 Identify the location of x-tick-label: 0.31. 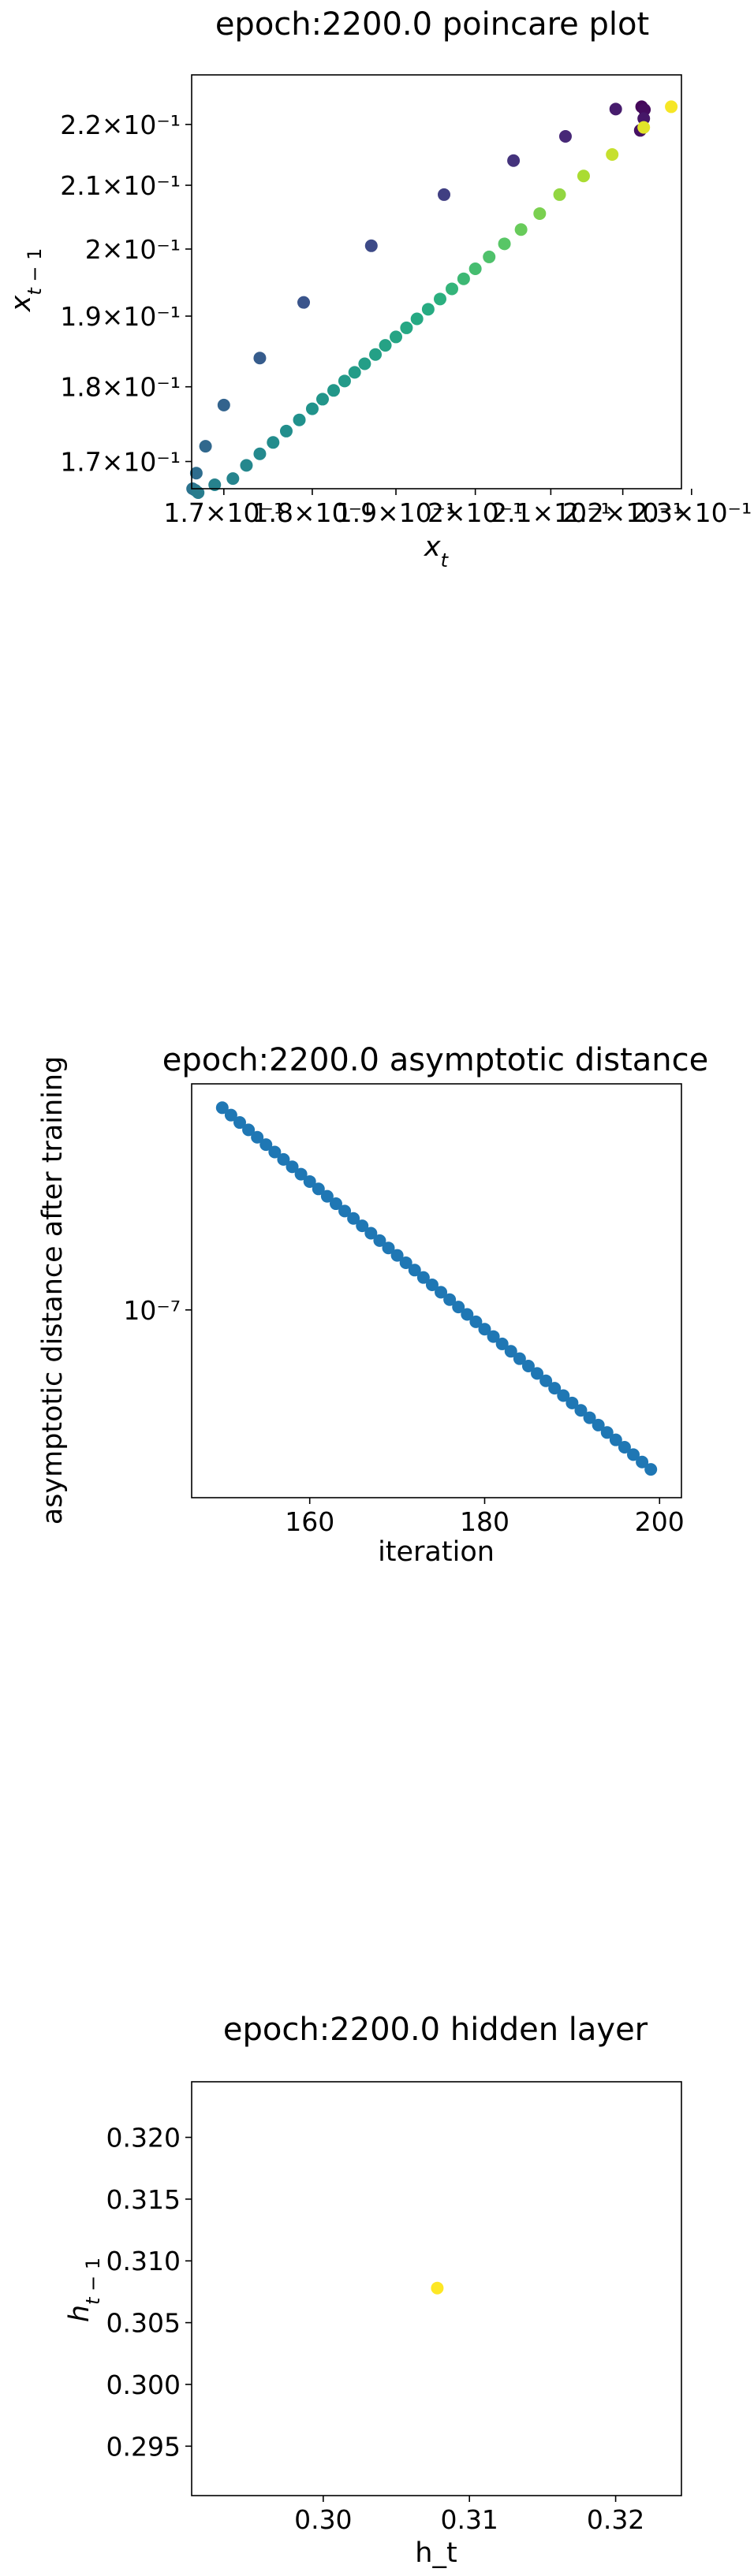
(469, 2519).